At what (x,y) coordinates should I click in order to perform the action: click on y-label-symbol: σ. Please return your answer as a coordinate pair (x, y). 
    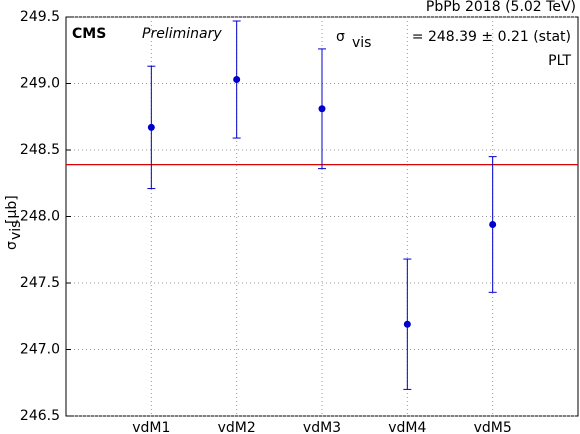
    Looking at the image, I should click on (12, 245).